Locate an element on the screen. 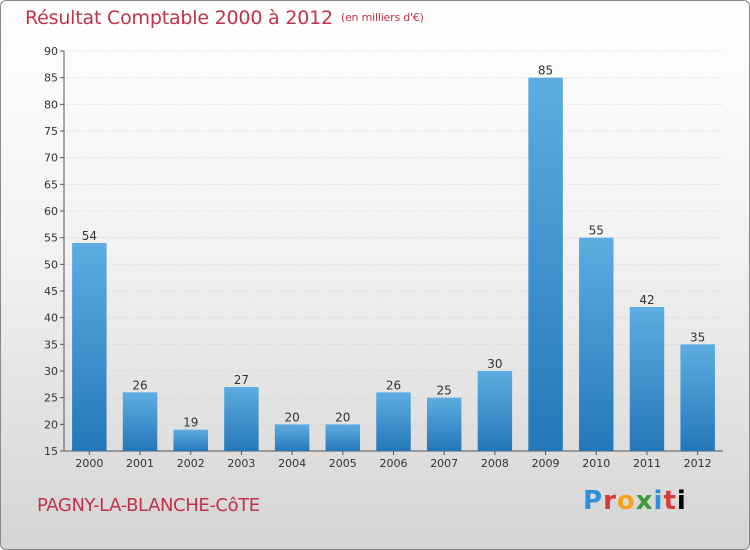  y-tick-label: 35 is located at coordinates (51, 344).